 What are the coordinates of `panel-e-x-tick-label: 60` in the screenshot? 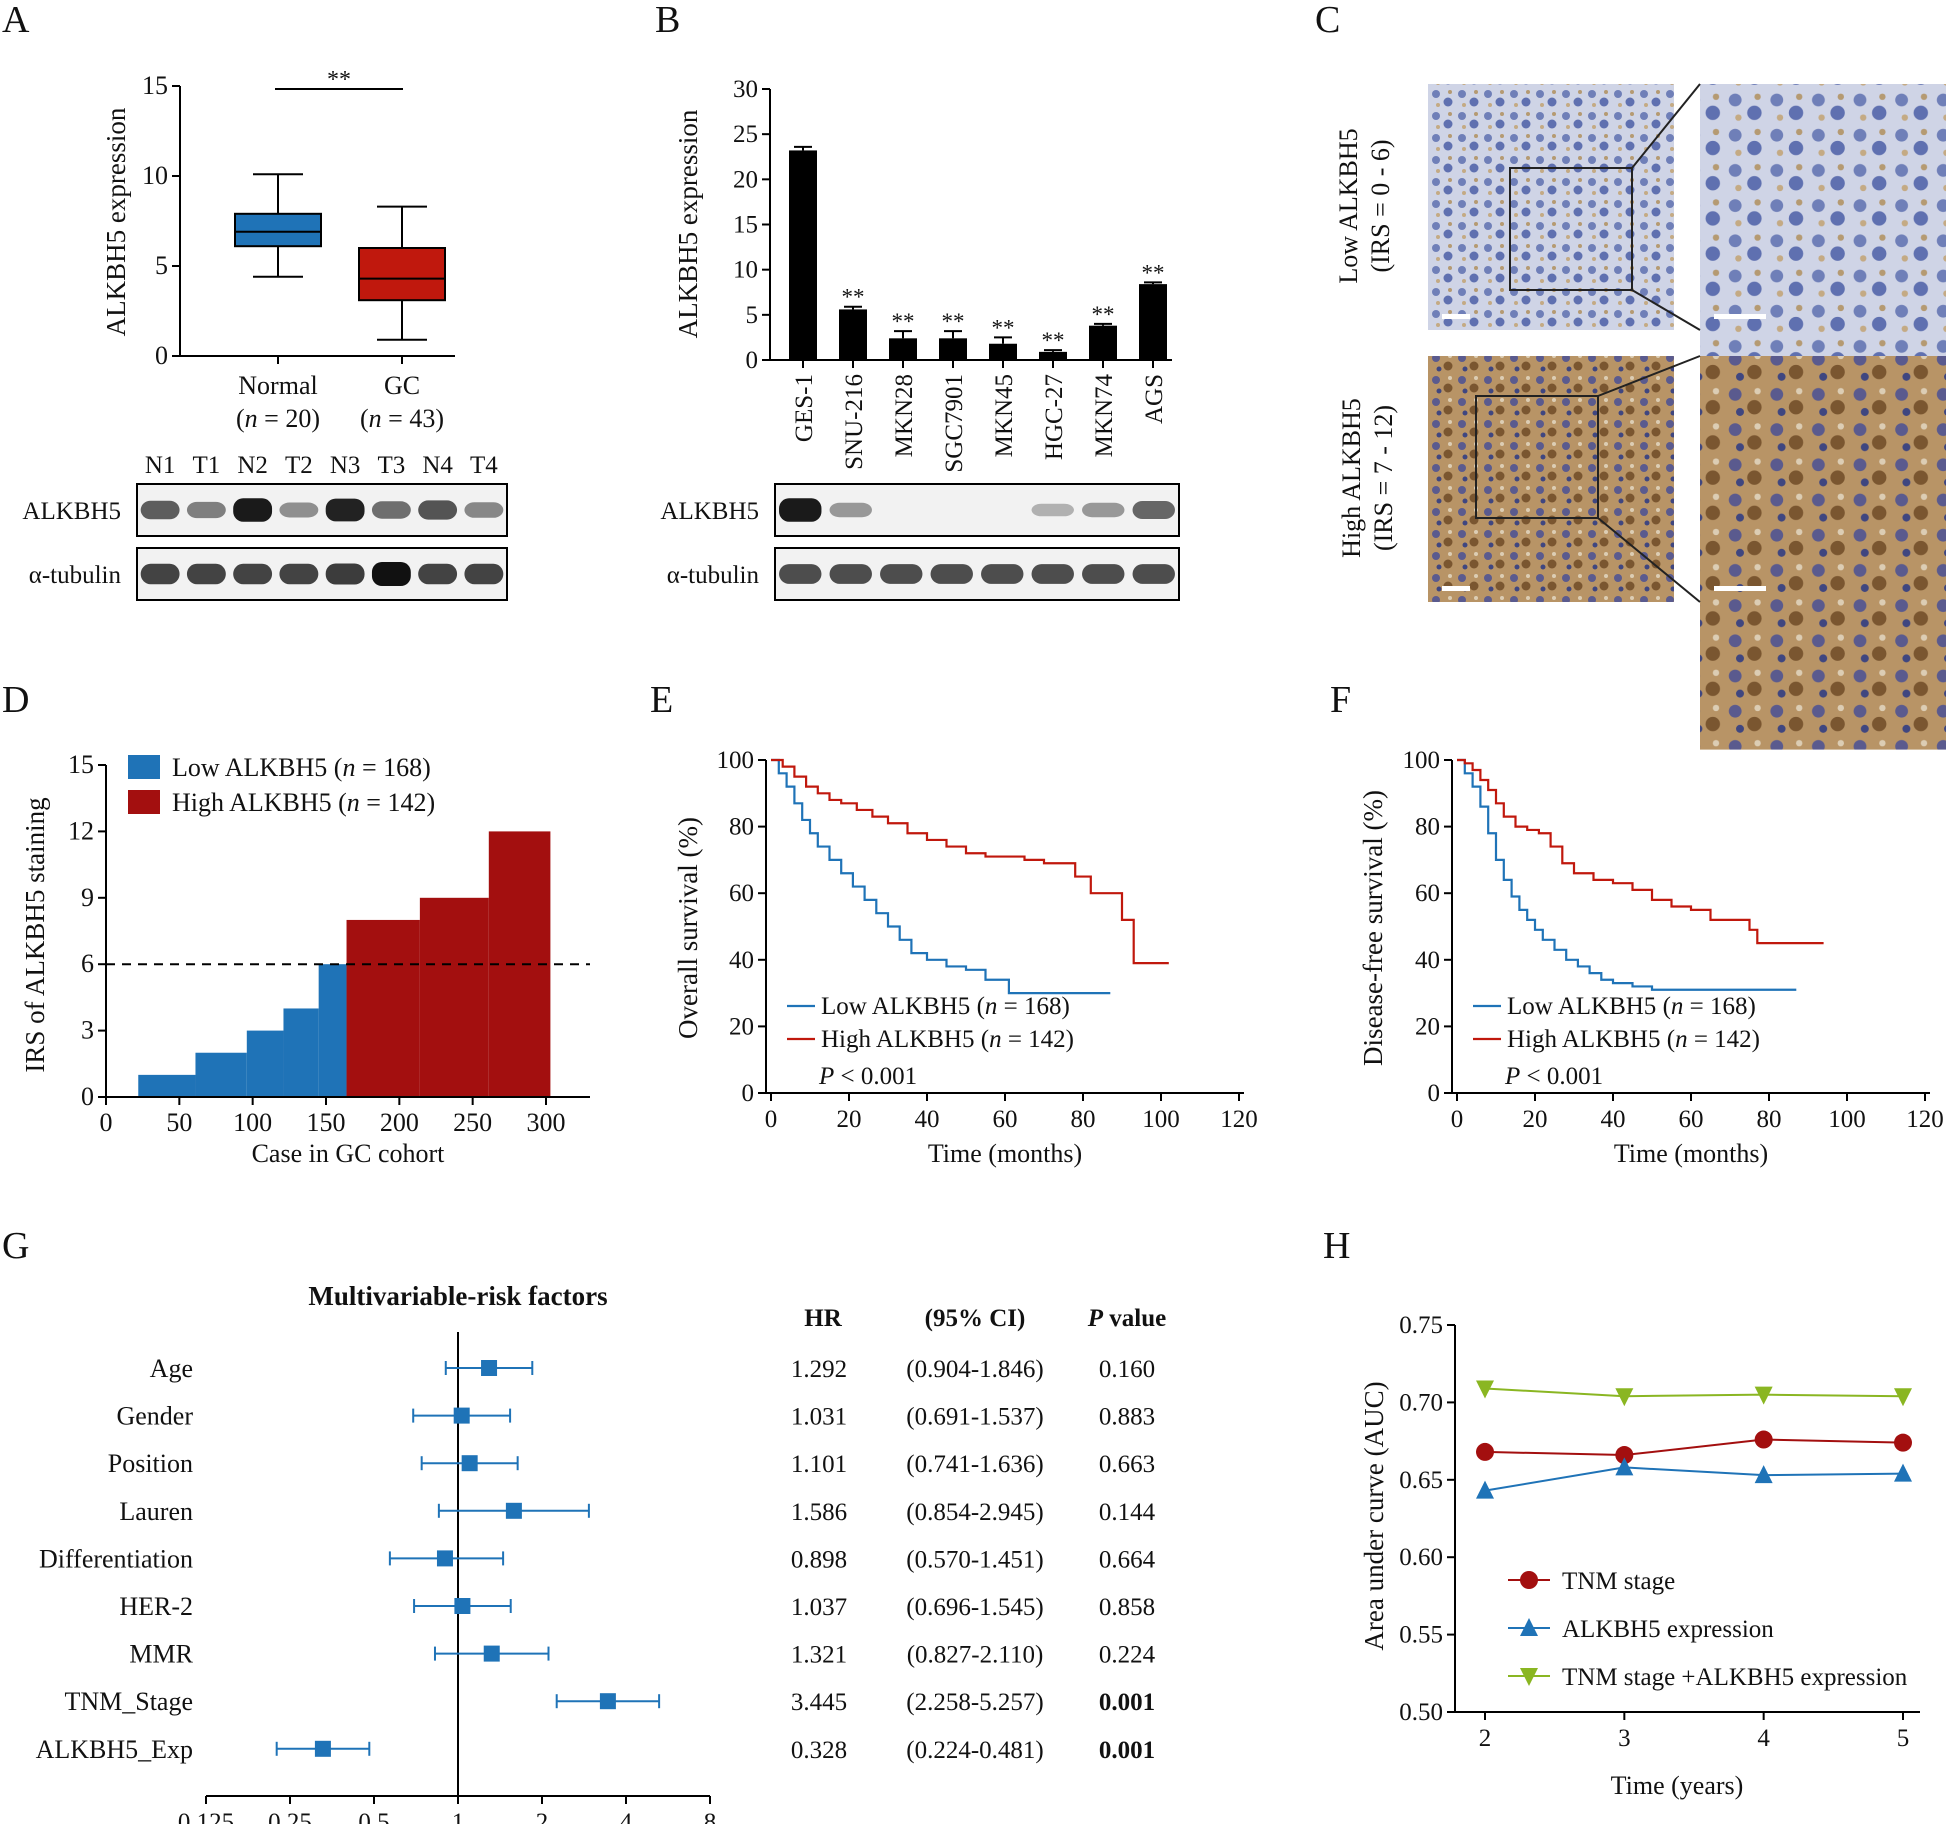 It's located at (1005, 1119).